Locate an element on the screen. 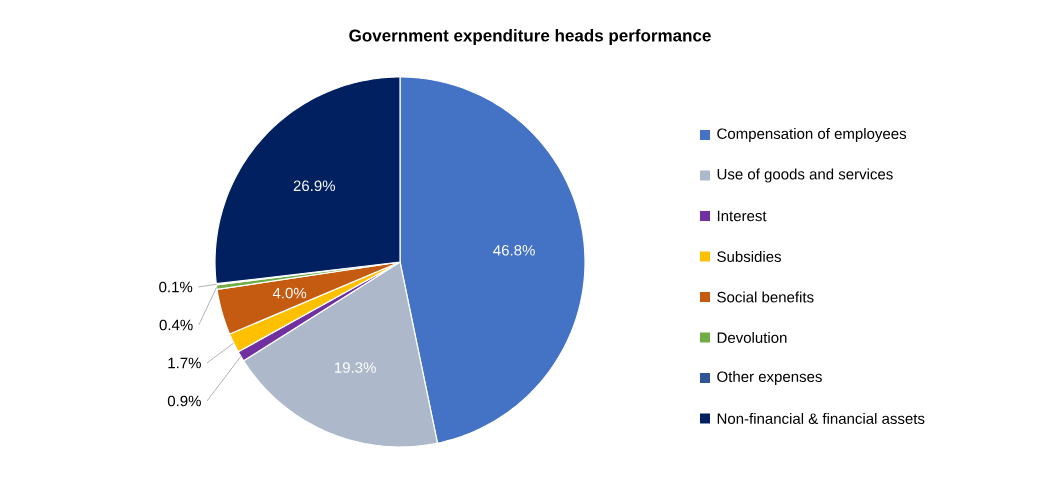  legend-label: Interest is located at coordinates (742, 216).